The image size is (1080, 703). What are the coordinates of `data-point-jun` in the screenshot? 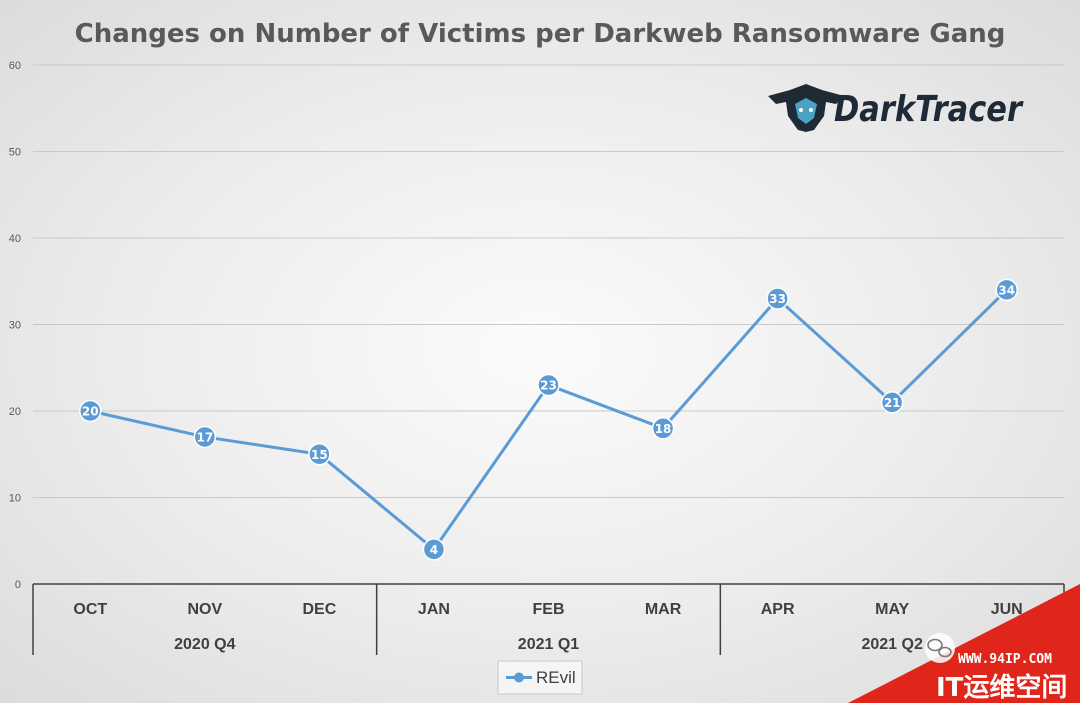 It's located at (1006, 290).